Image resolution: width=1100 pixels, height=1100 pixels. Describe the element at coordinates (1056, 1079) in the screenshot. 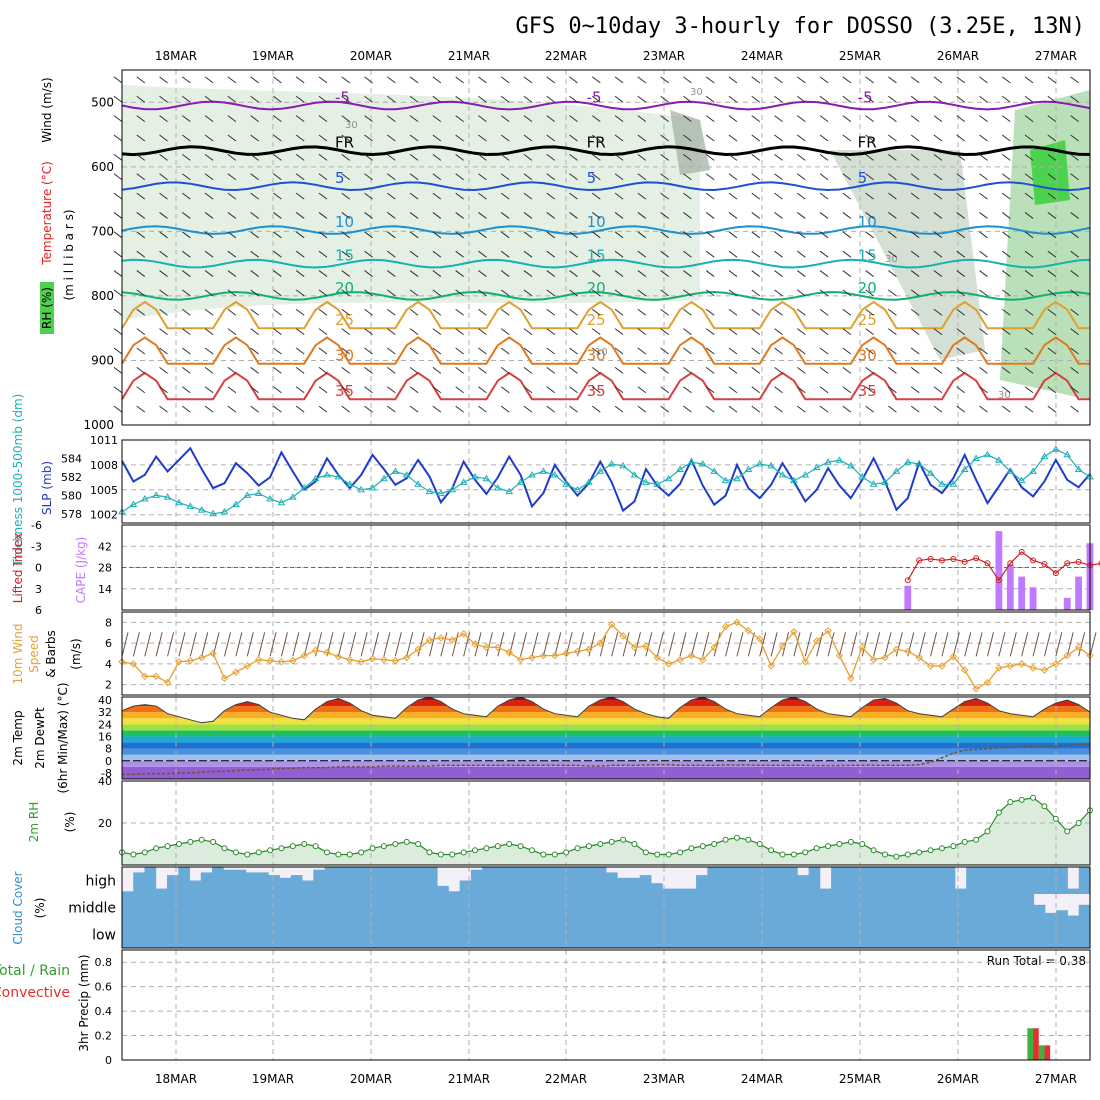

I see `date-label-bottom: 27MAR` at that location.